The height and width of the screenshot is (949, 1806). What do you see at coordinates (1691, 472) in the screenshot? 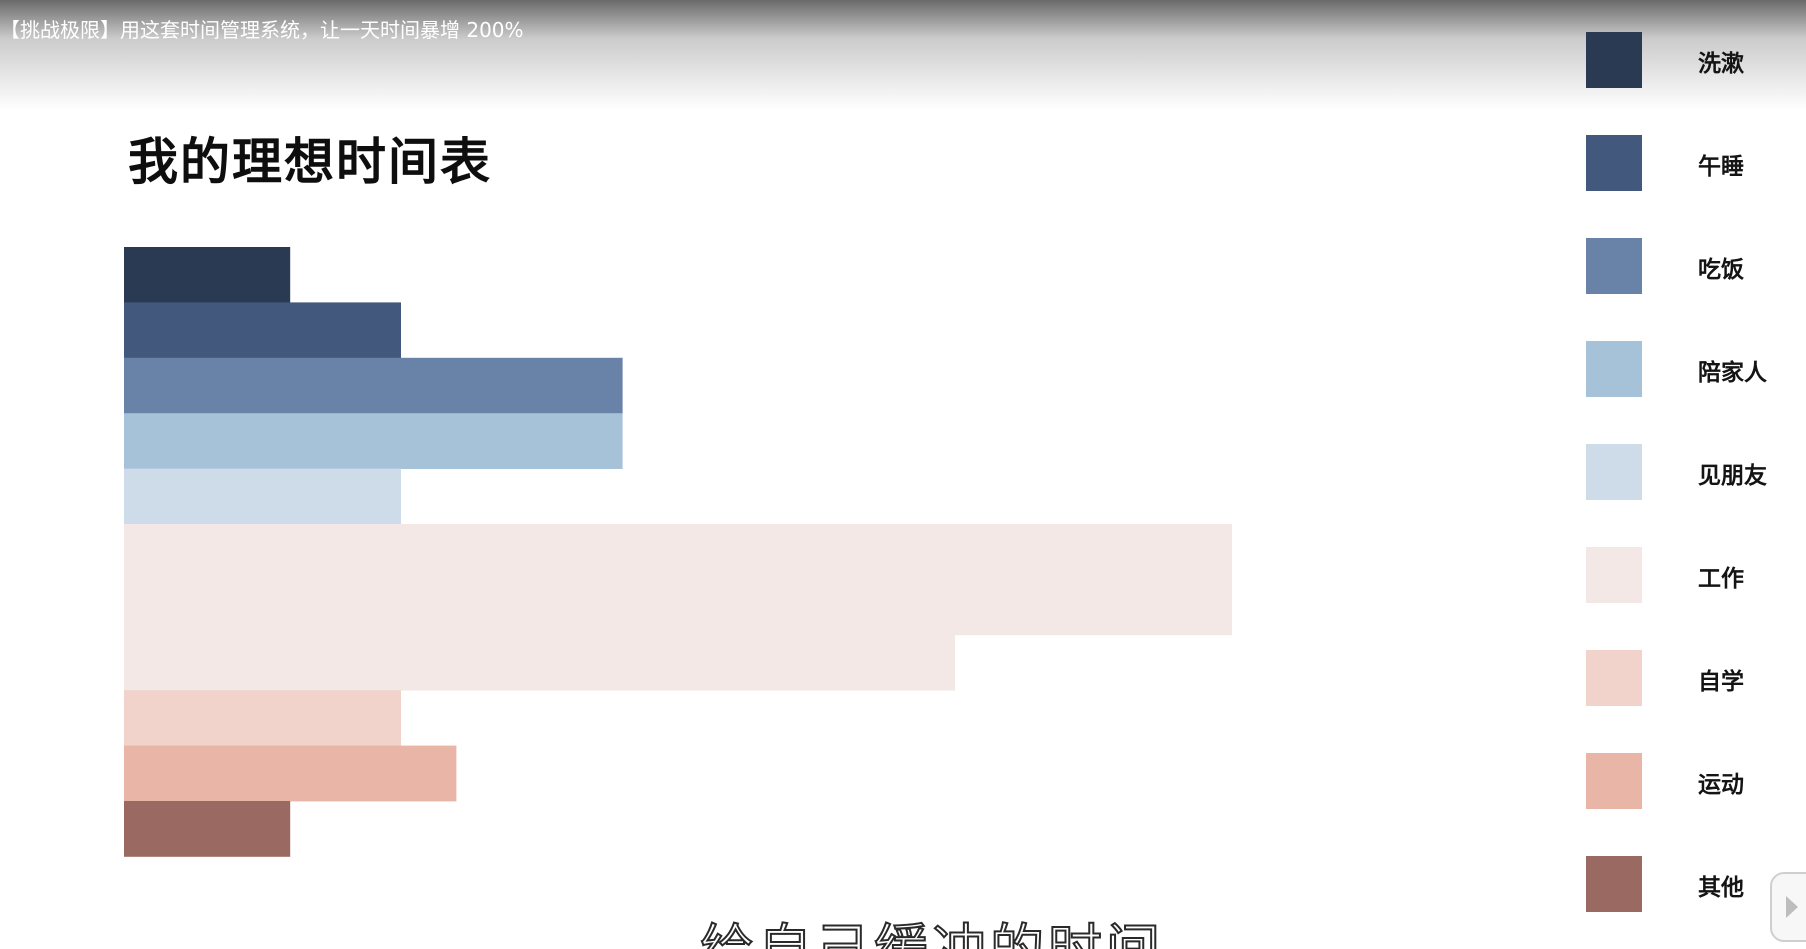
I see `legend-item: 见朋友` at bounding box center [1691, 472].